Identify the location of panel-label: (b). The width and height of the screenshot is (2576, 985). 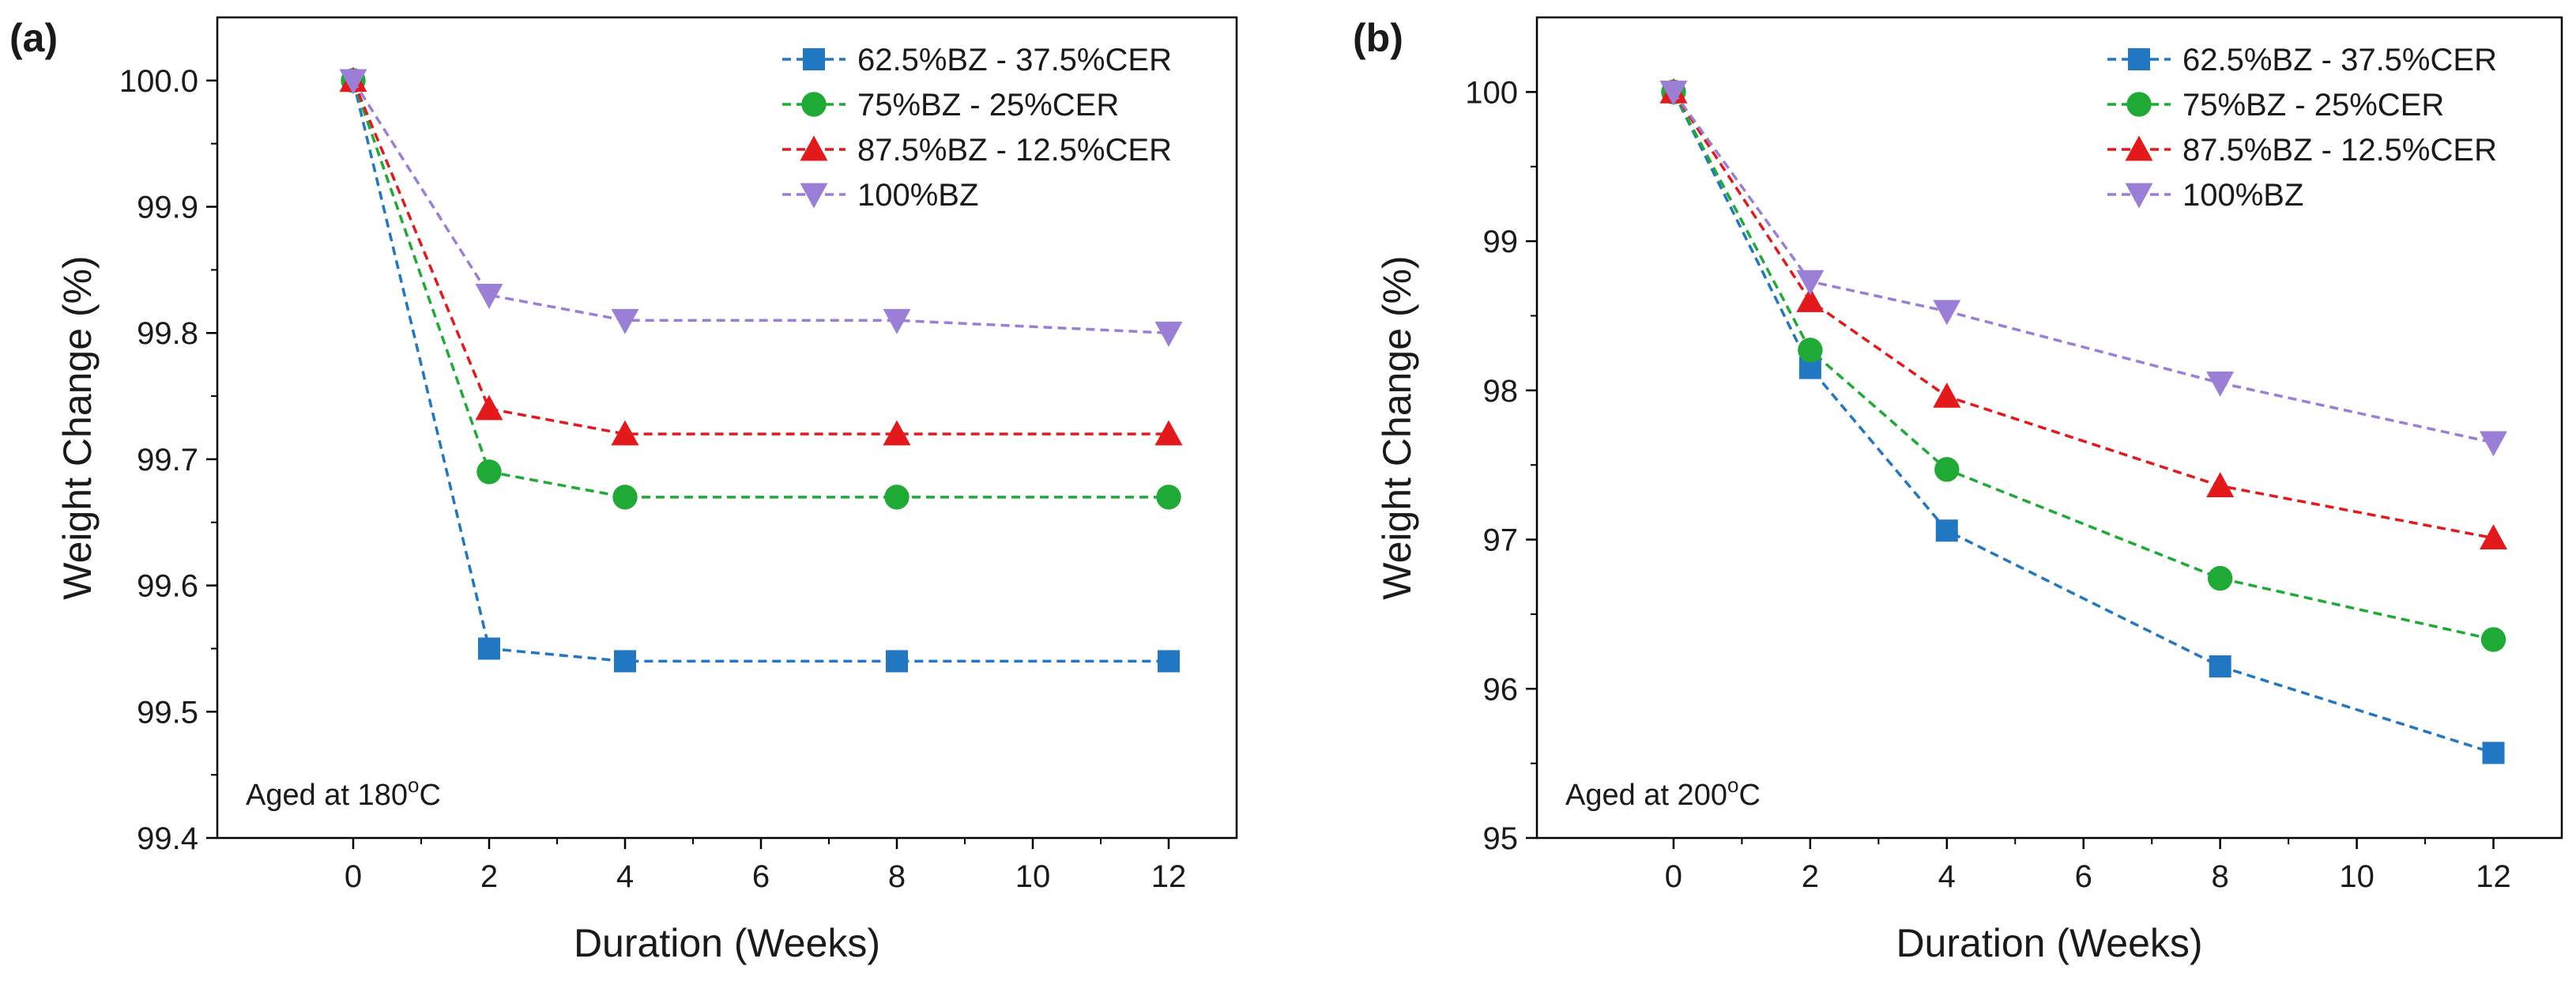
(1378, 38).